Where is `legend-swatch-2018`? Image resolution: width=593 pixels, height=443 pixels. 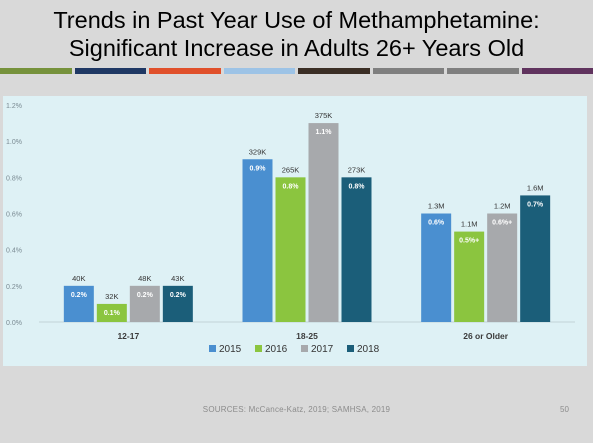
legend-swatch-2018 is located at coordinates (350, 348).